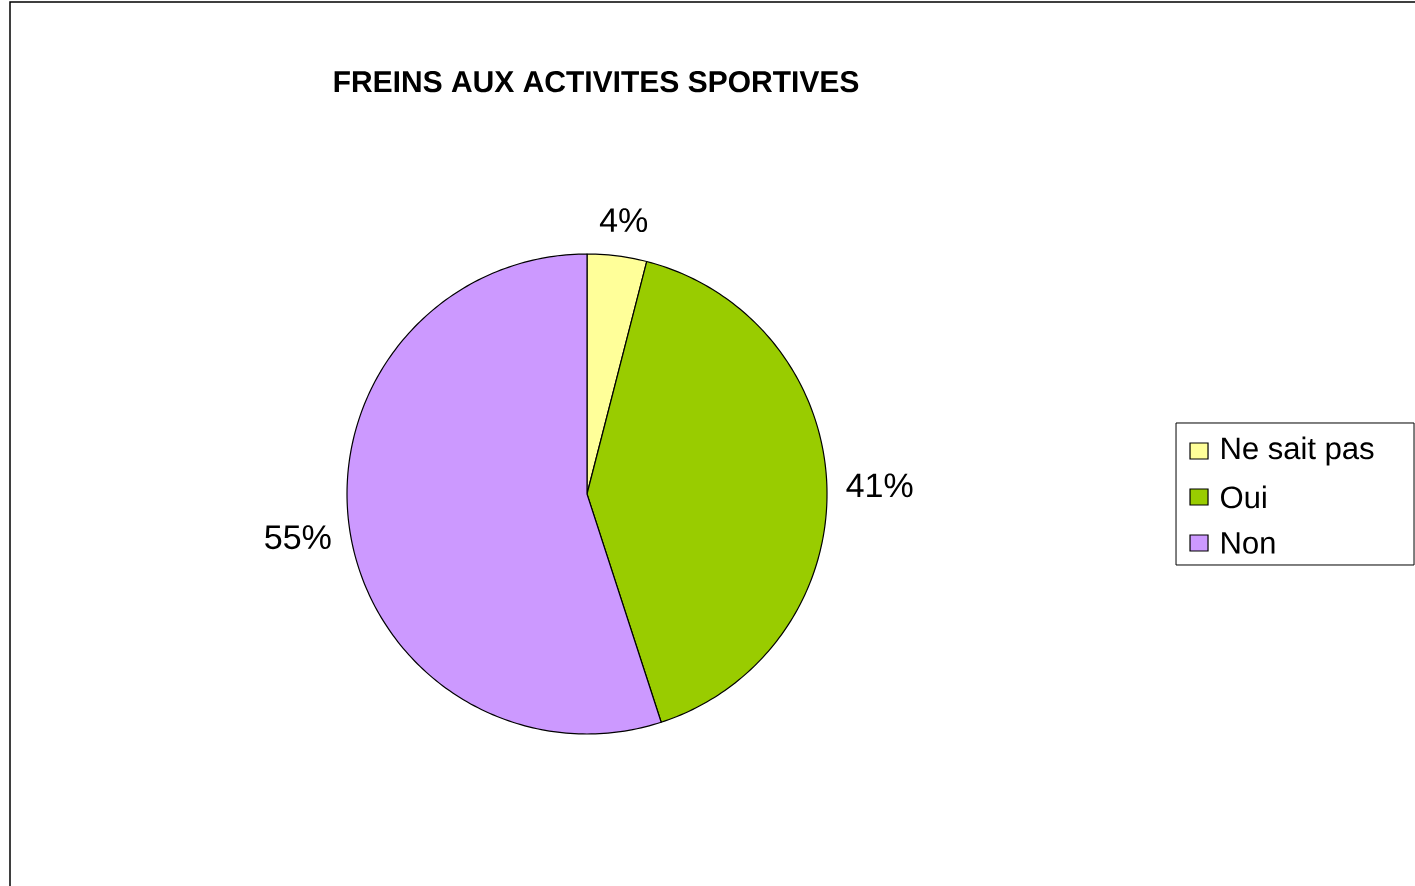 The image size is (1415, 886). Describe the element at coordinates (1243, 497) in the screenshot. I see `legend-label: Oui` at that location.